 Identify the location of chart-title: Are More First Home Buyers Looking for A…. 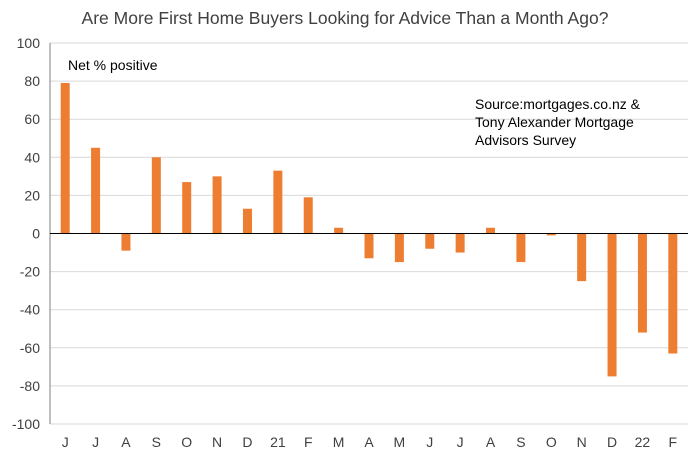
(345, 18).